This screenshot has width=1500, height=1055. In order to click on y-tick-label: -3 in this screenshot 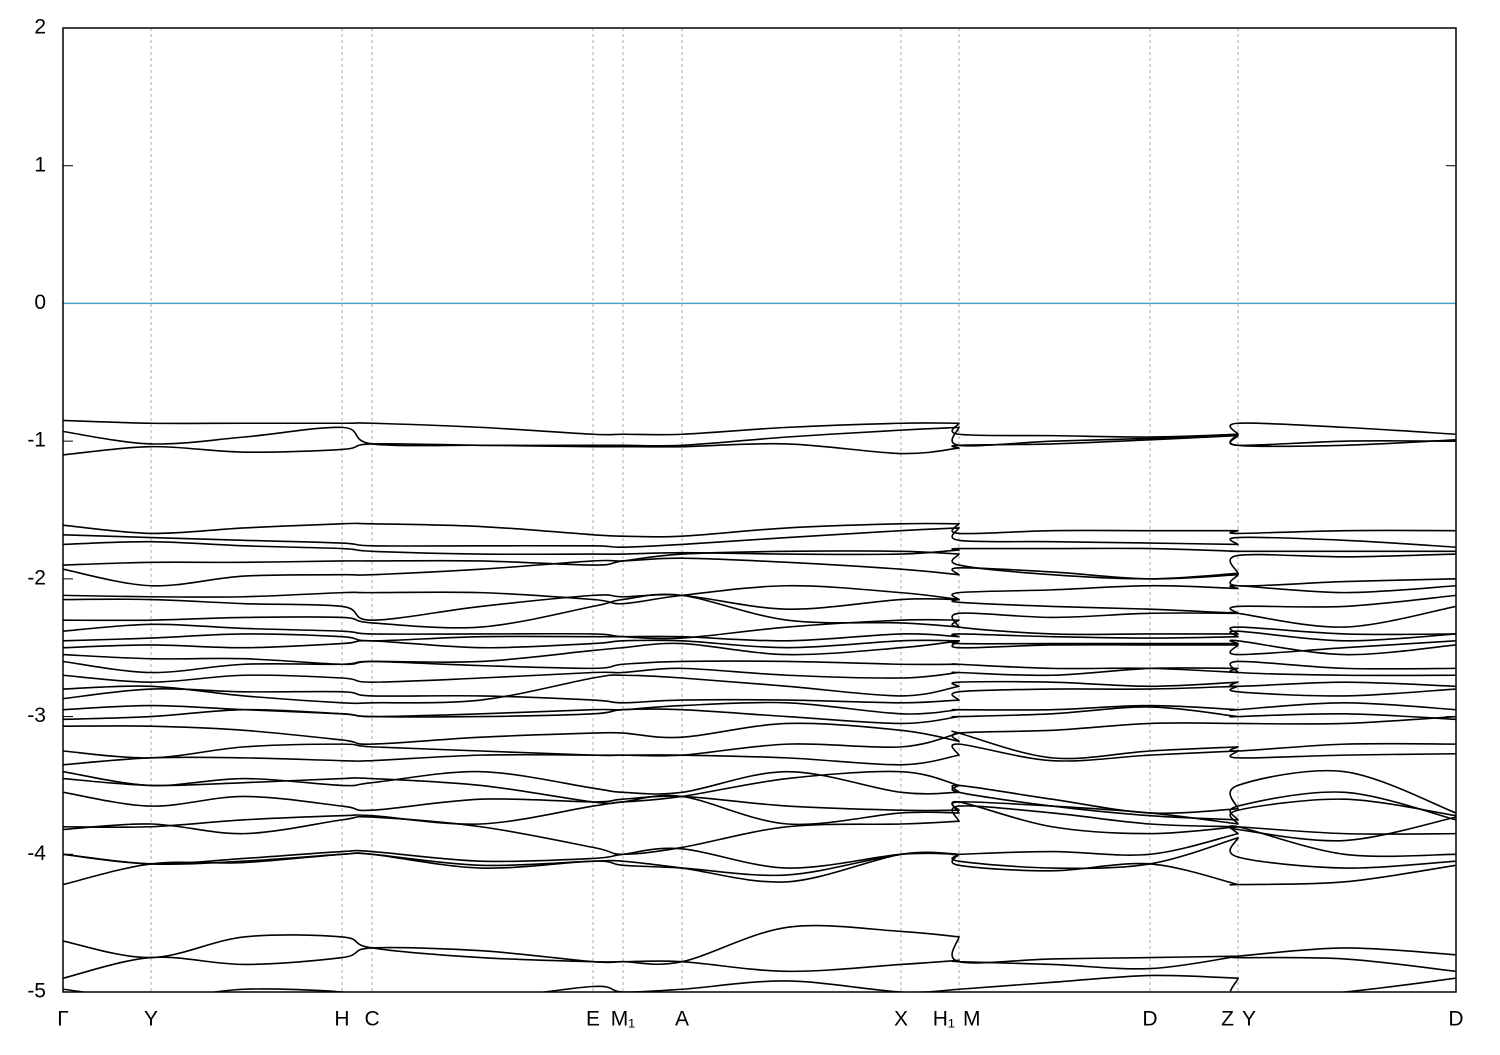, I will do `click(36, 715)`.